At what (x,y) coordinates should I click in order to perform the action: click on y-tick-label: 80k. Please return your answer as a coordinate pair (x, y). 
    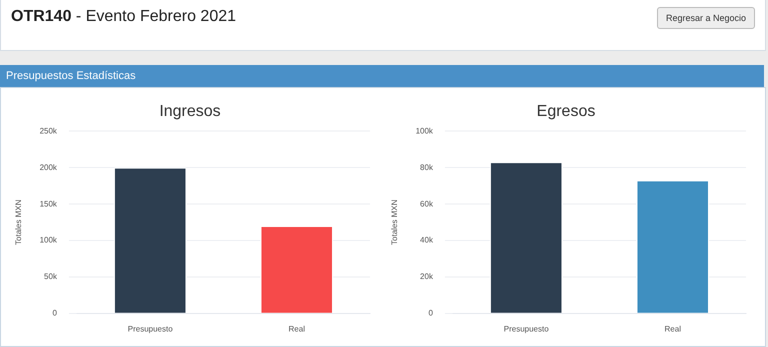
    Looking at the image, I should click on (427, 167).